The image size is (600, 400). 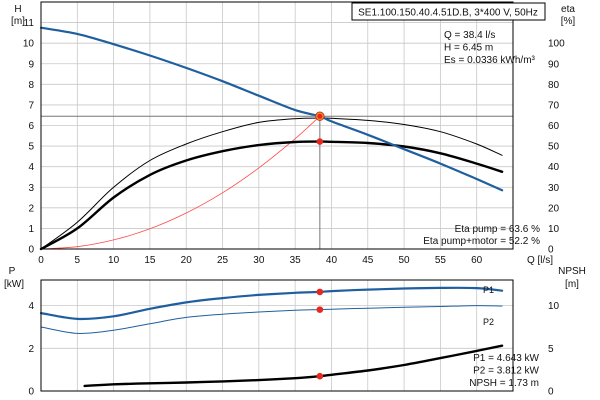 I want to click on npsh-axis-label: NPSH, so click(x=572, y=271).